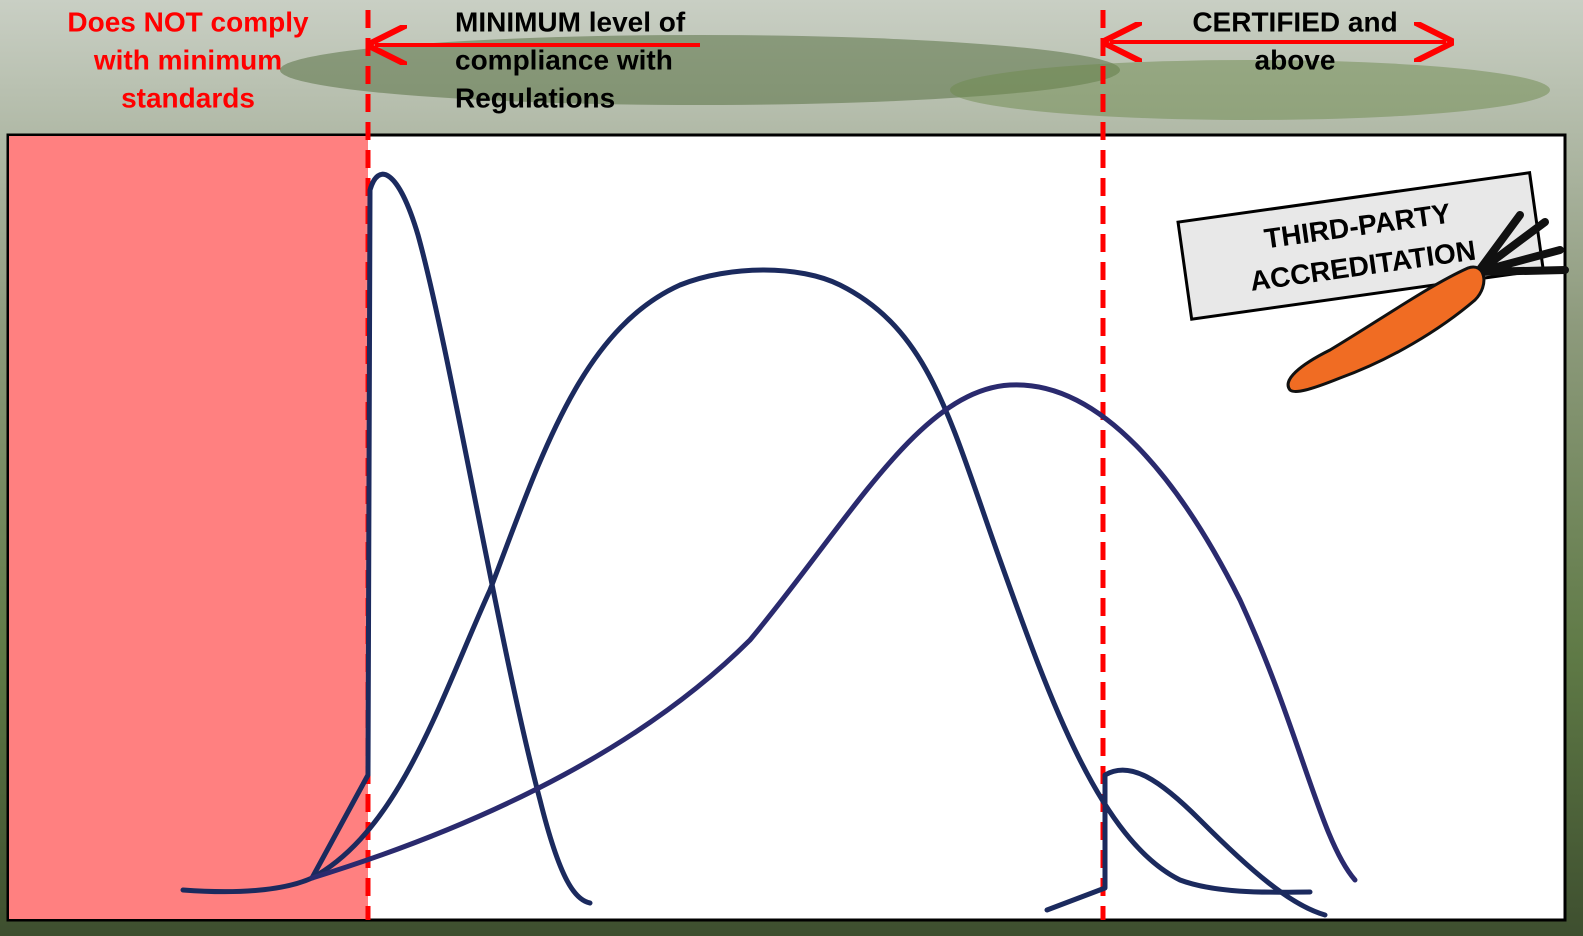 The image size is (1583, 936). I want to click on label-line: CERTIFIED and, so click(1294, 21).